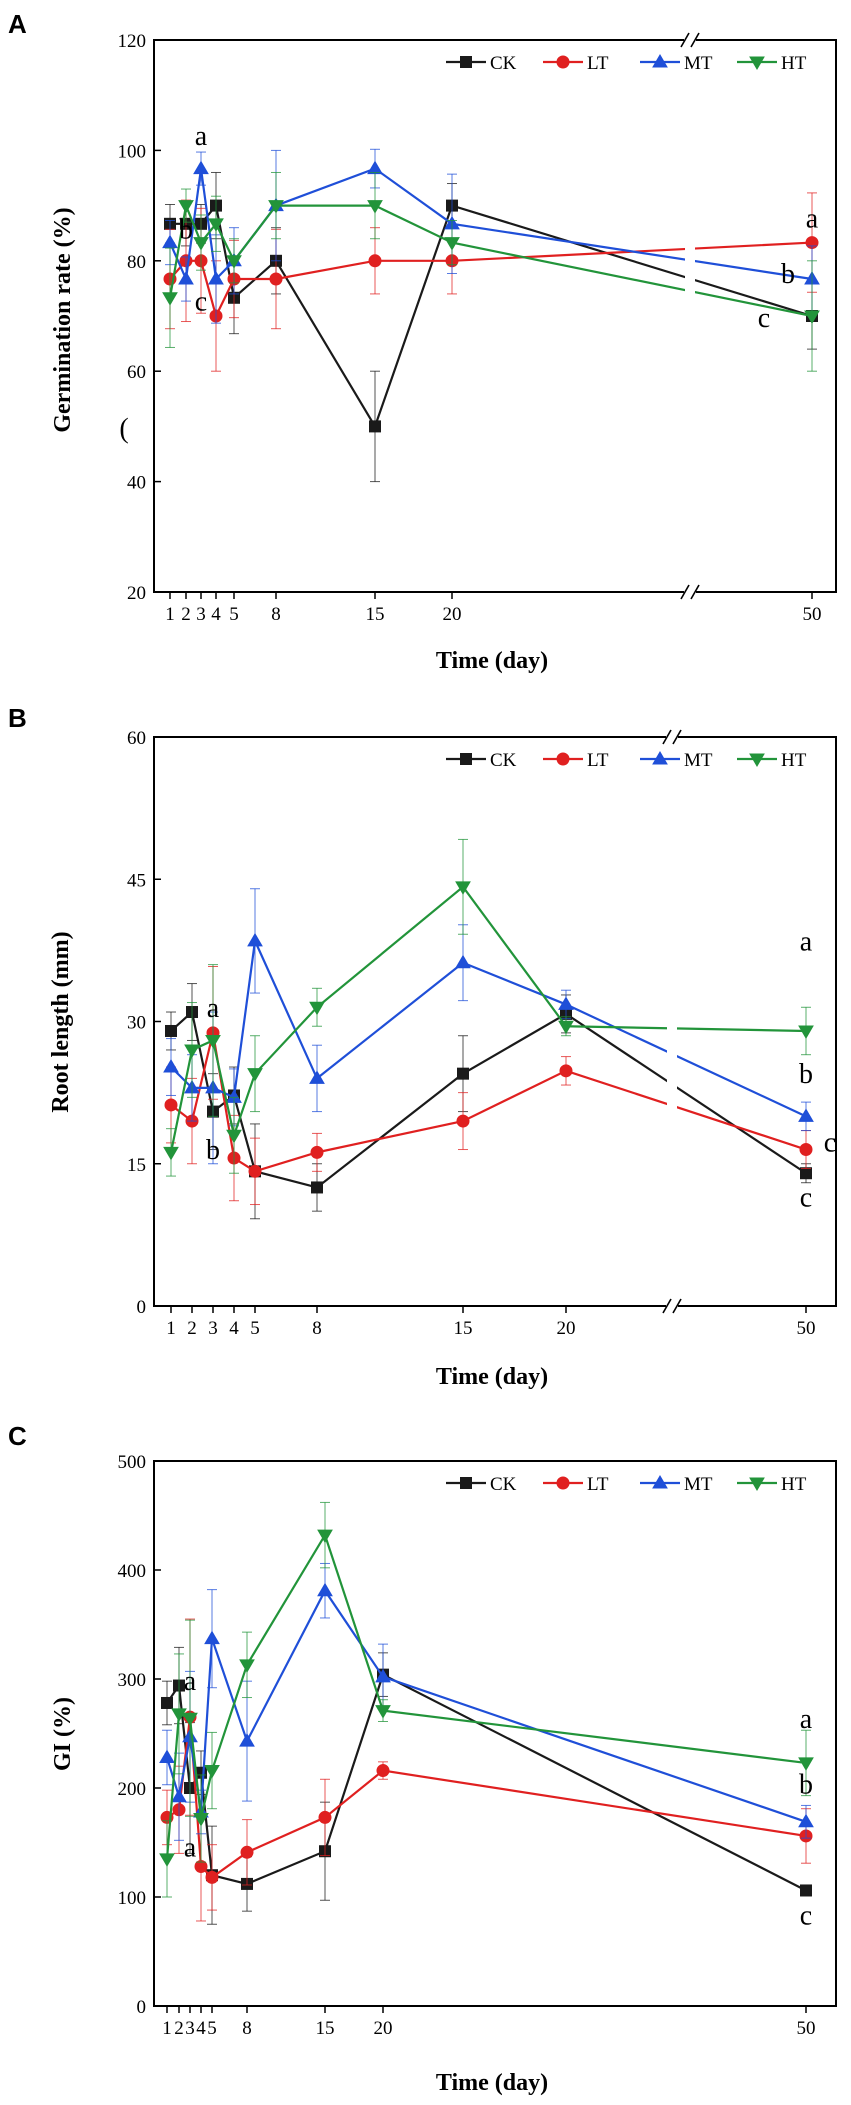  Describe the element at coordinates (660, 61) in the screenshot. I see `legend-marker-mt` at that location.